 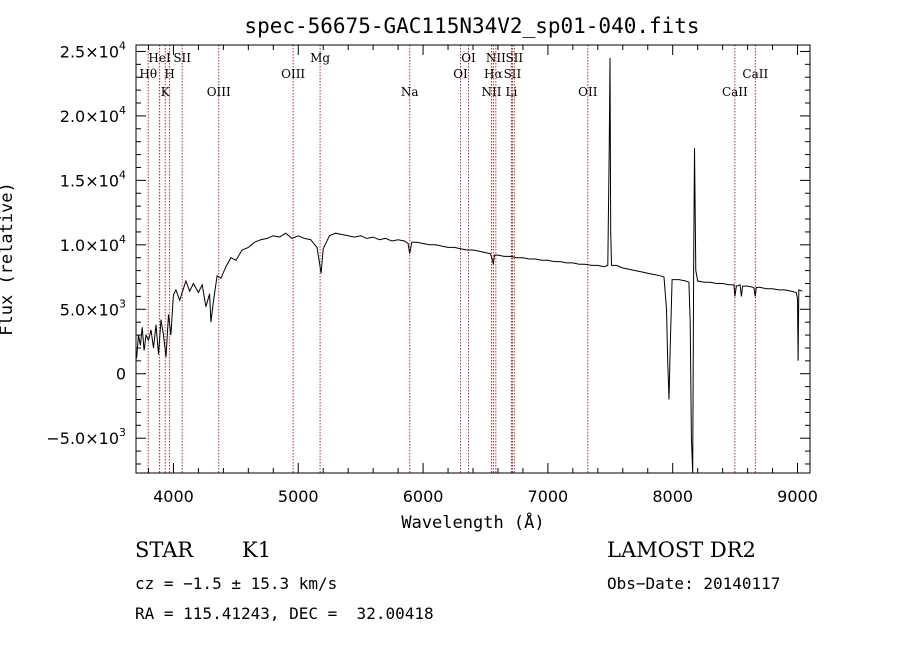 What do you see at coordinates (284, 613) in the screenshot?
I see `coordinates: RA = 115.41243, DEC = 32.00418` at bounding box center [284, 613].